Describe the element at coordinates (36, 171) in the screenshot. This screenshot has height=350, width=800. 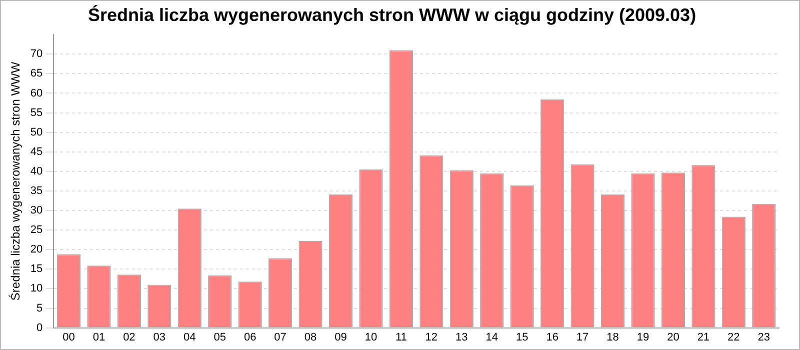
I see `y-tick-label: 40` at that location.